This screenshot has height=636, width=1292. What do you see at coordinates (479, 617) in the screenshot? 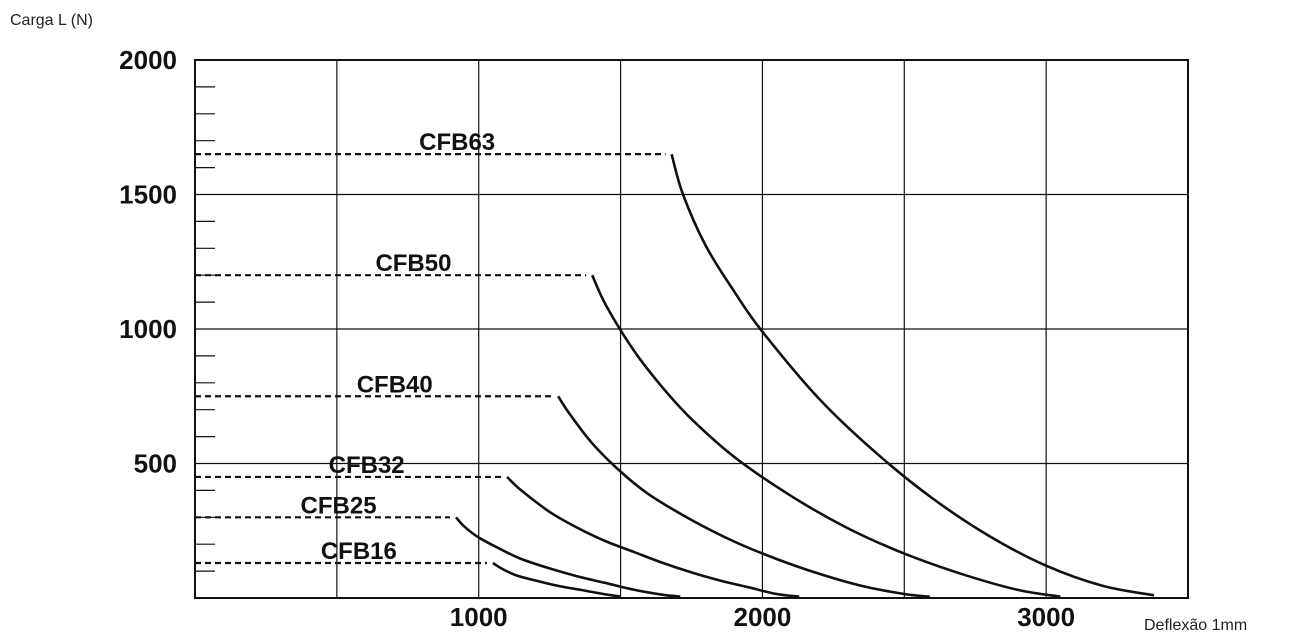
I see `x-tick-label: 1000` at bounding box center [479, 617].